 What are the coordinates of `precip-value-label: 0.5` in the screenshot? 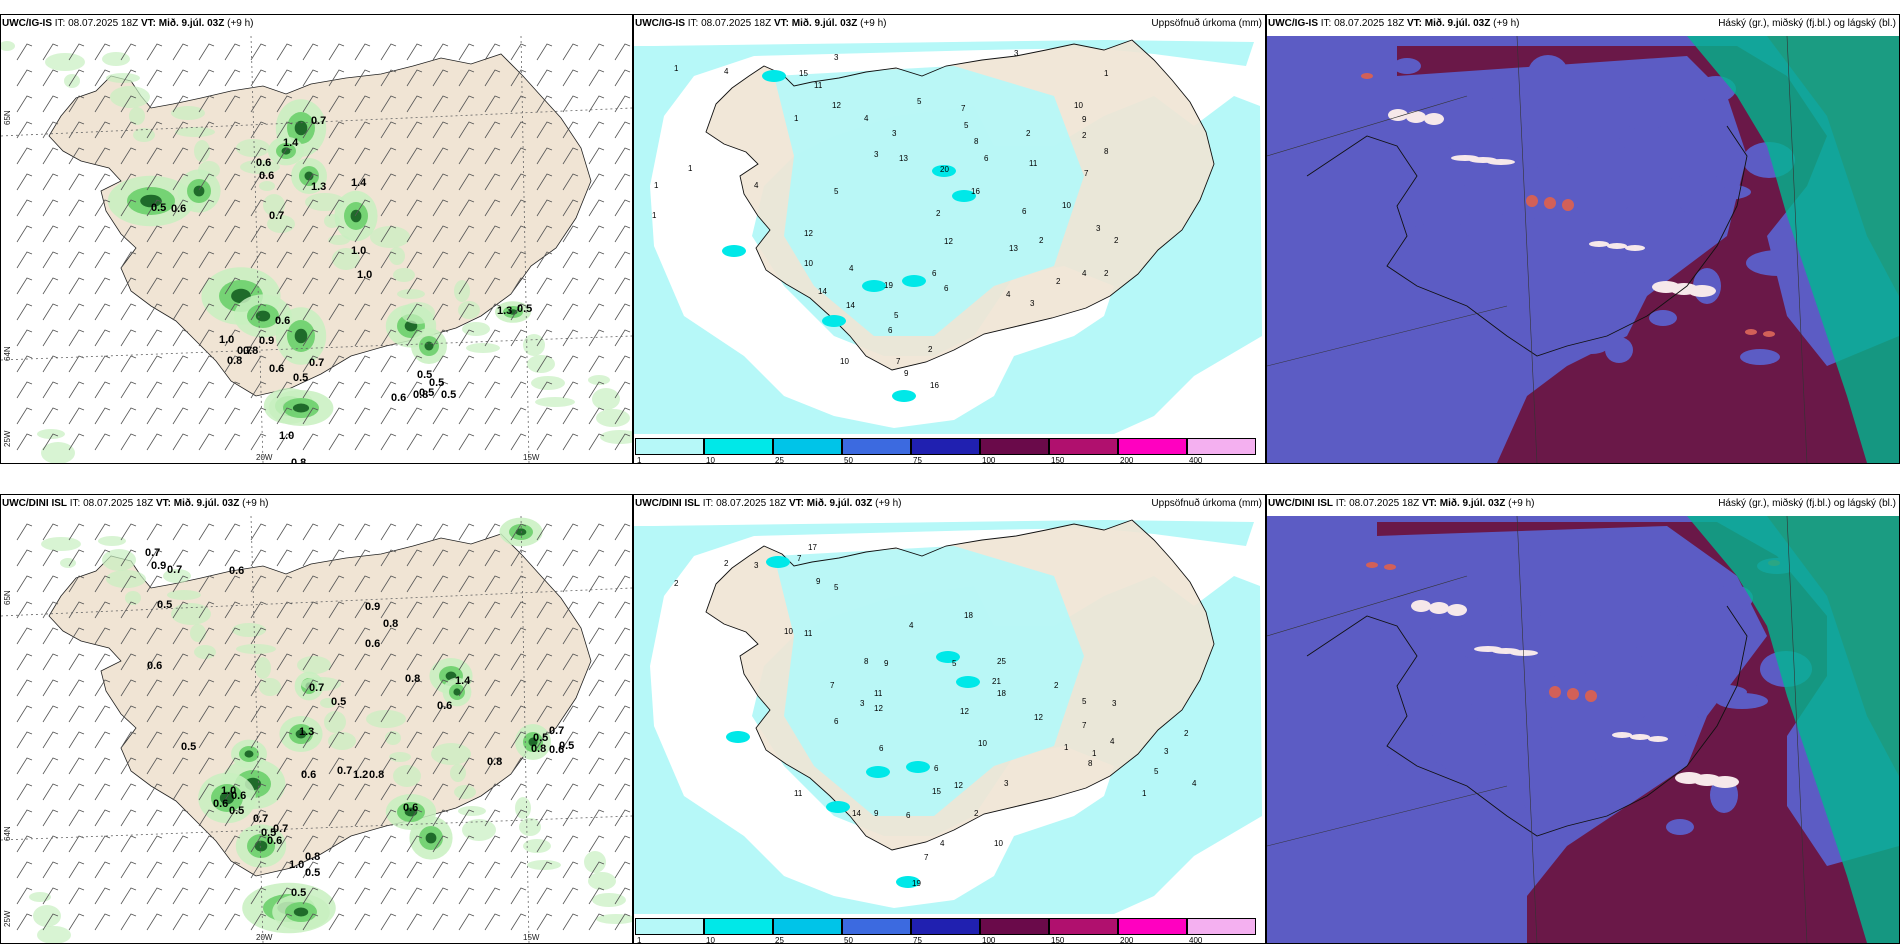 It's located at (566, 746).